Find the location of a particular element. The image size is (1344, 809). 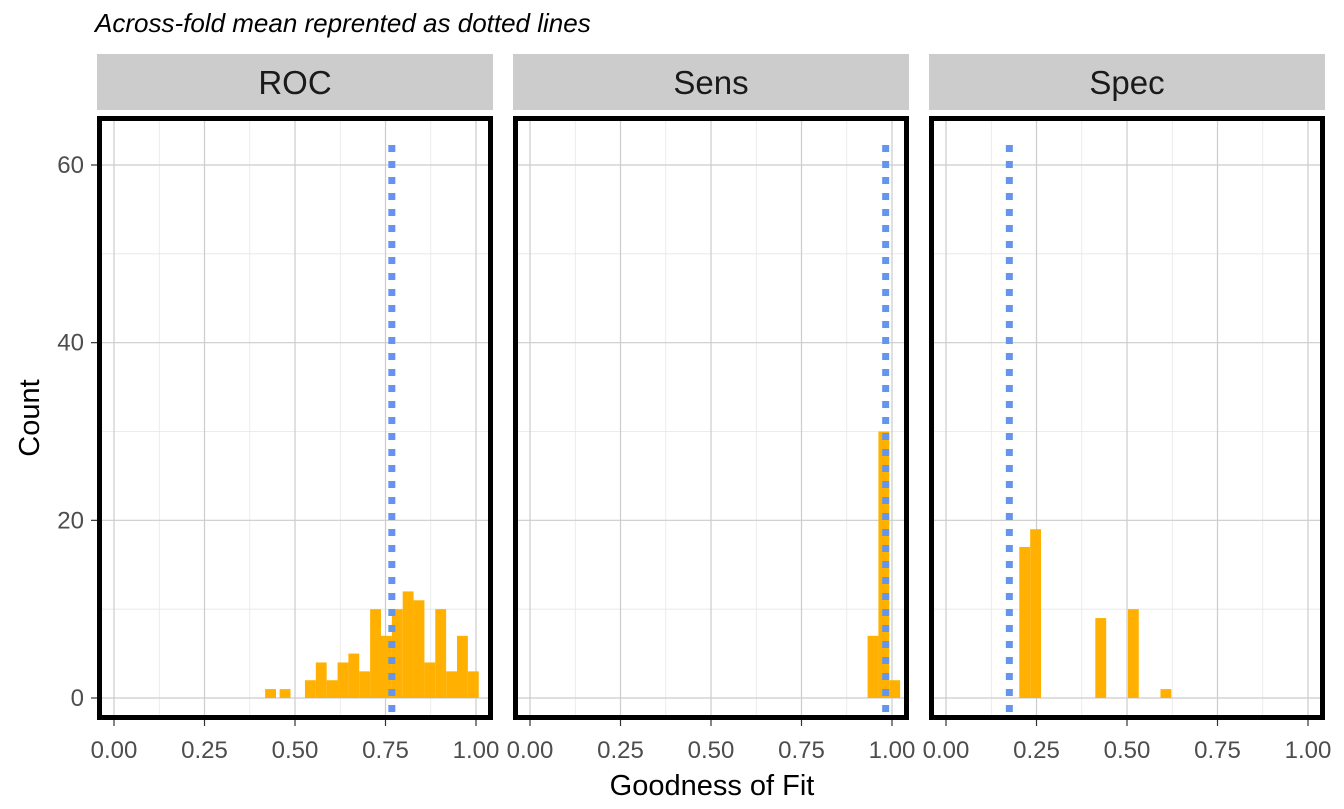

y-tick-label: 40 is located at coordinates (70, 343).